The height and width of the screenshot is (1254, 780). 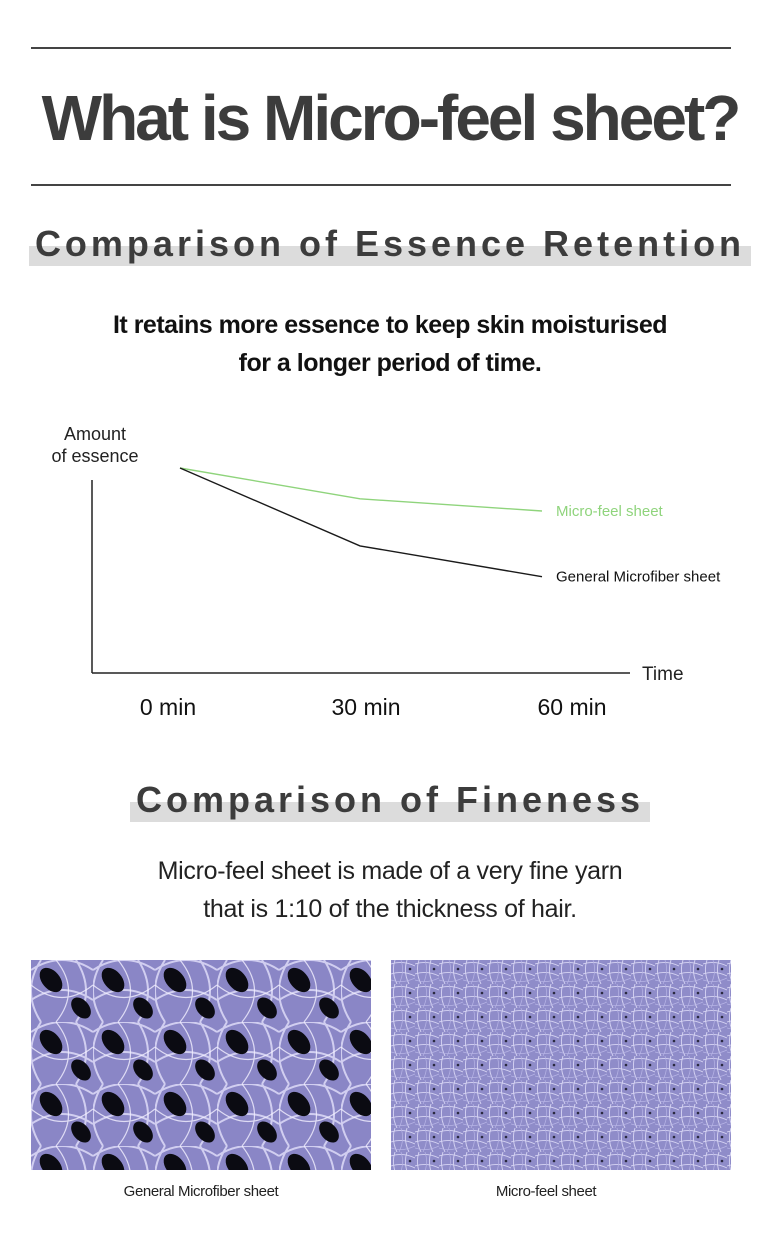 What do you see at coordinates (546, 1191) in the screenshot?
I see `micro-feel-caption: Micro-feel sheet` at bounding box center [546, 1191].